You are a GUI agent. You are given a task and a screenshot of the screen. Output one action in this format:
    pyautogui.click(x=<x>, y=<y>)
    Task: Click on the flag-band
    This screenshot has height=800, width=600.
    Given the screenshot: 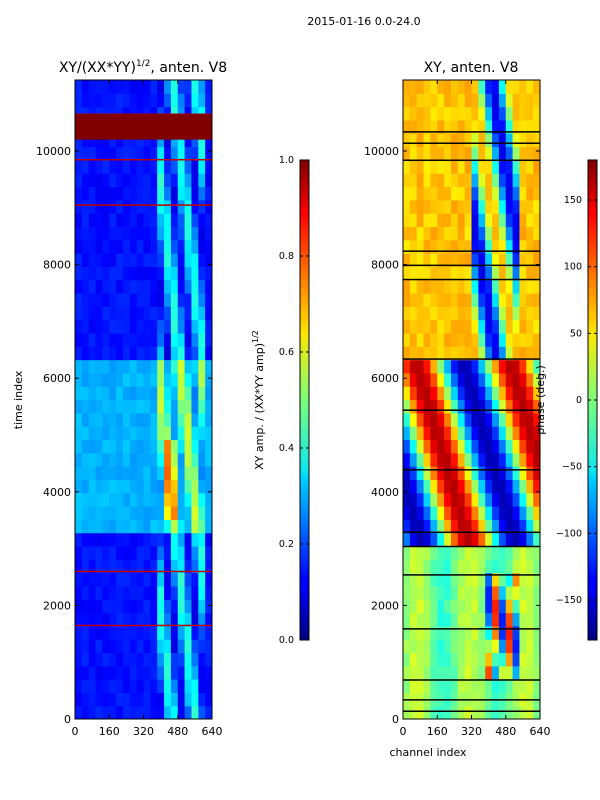 What is the action you would take?
    pyautogui.click(x=143, y=127)
    